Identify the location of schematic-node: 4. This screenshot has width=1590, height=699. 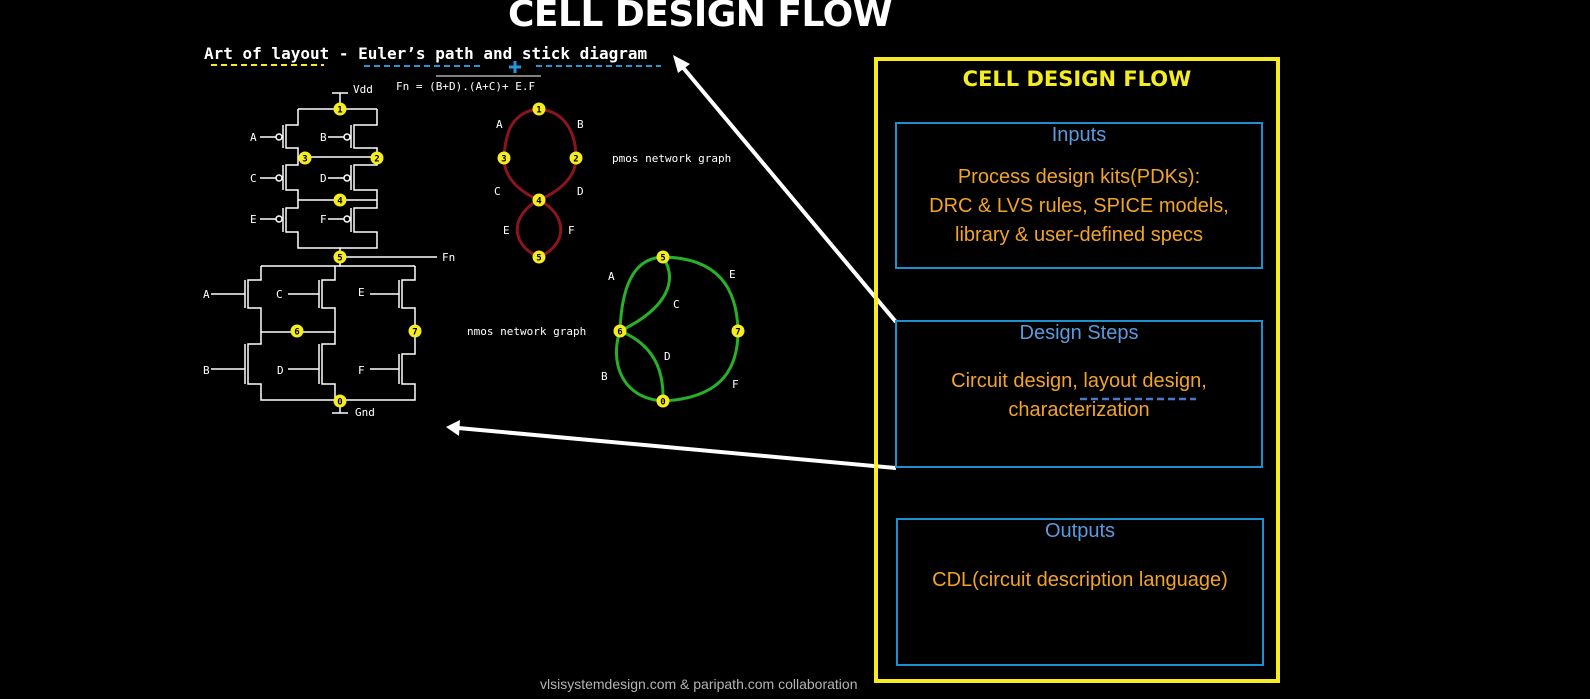
(340, 200).